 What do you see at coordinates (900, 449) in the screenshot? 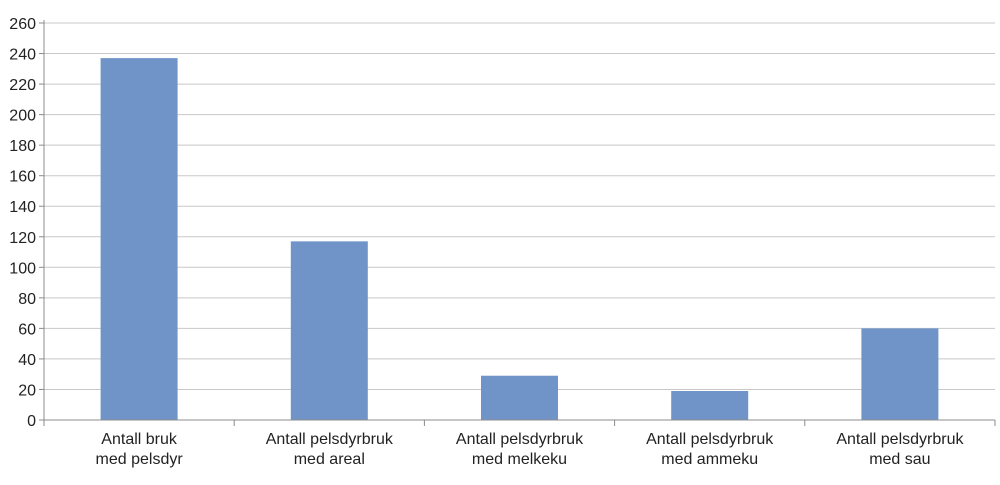
I see `x-category-label: Antall pelsdyrbruk med sau` at bounding box center [900, 449].